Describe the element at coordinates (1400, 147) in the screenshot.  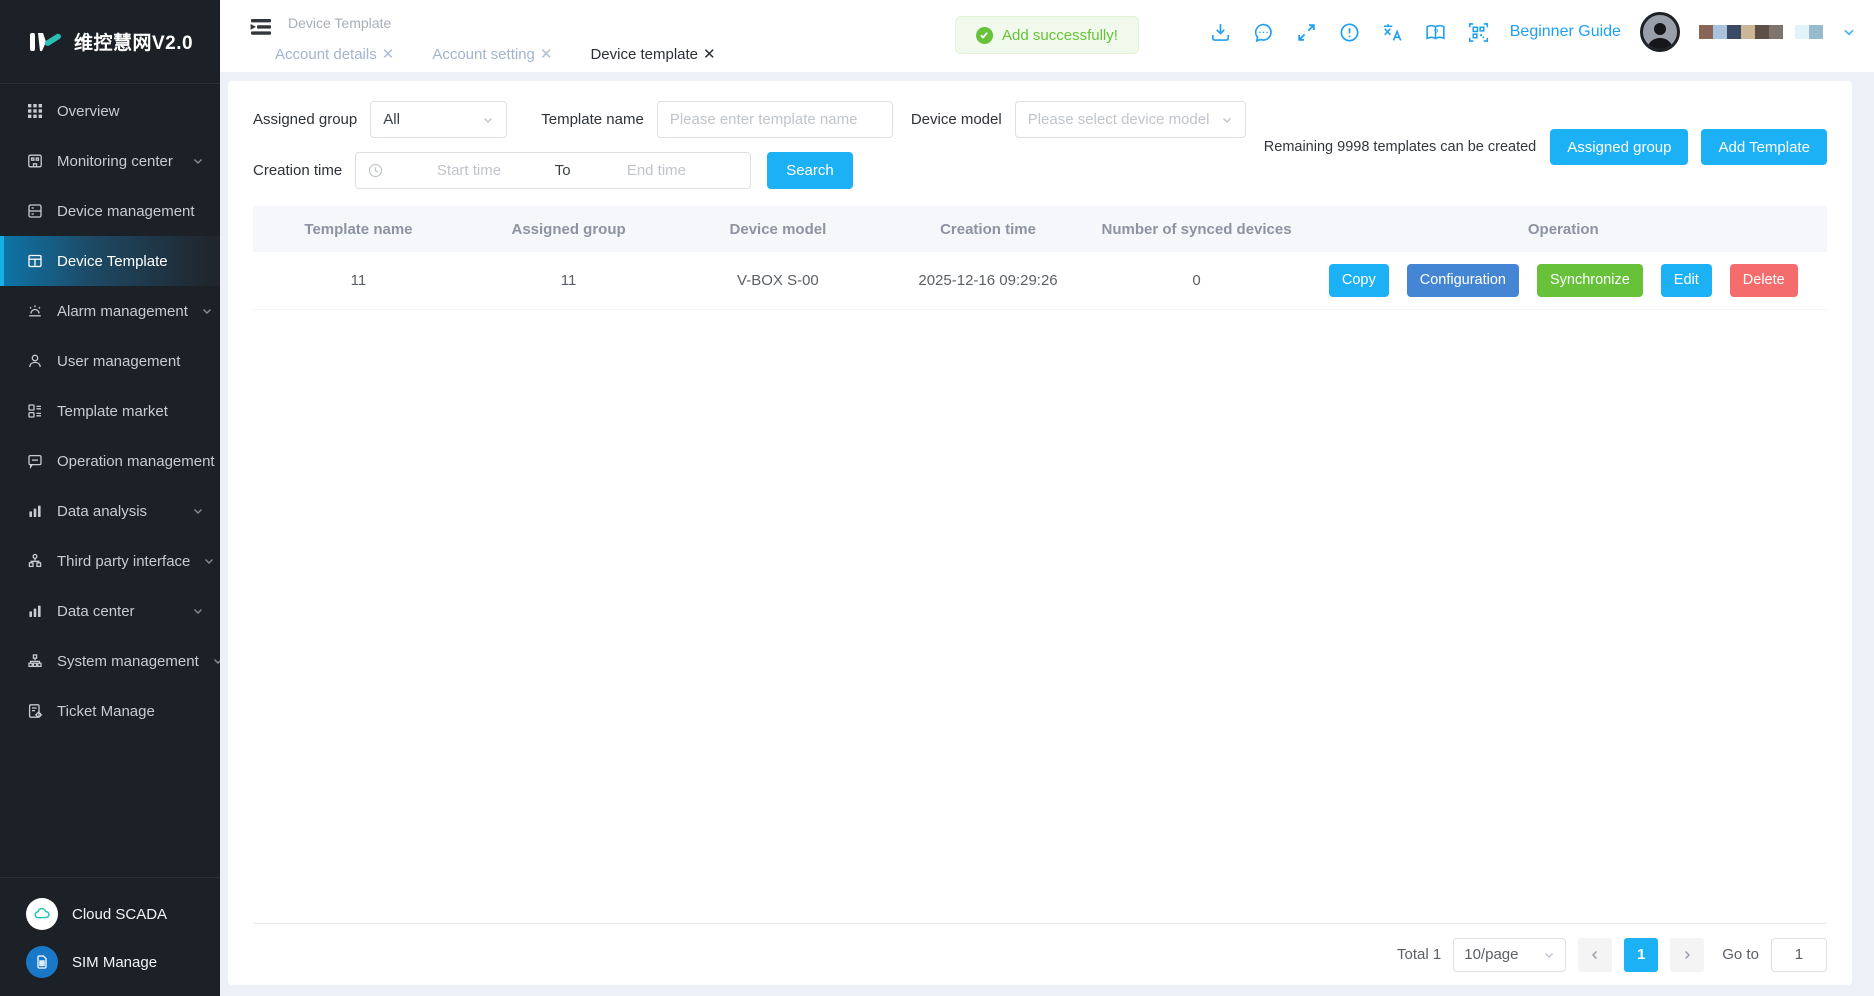
I see `remaining-quota-text: Remaining 9998 templates can be created` at that location.